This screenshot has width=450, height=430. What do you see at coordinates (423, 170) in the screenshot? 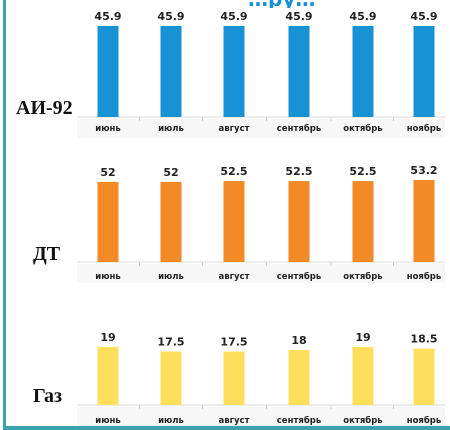
I see `value-label: 53.2` at bounding box center [423, 170].